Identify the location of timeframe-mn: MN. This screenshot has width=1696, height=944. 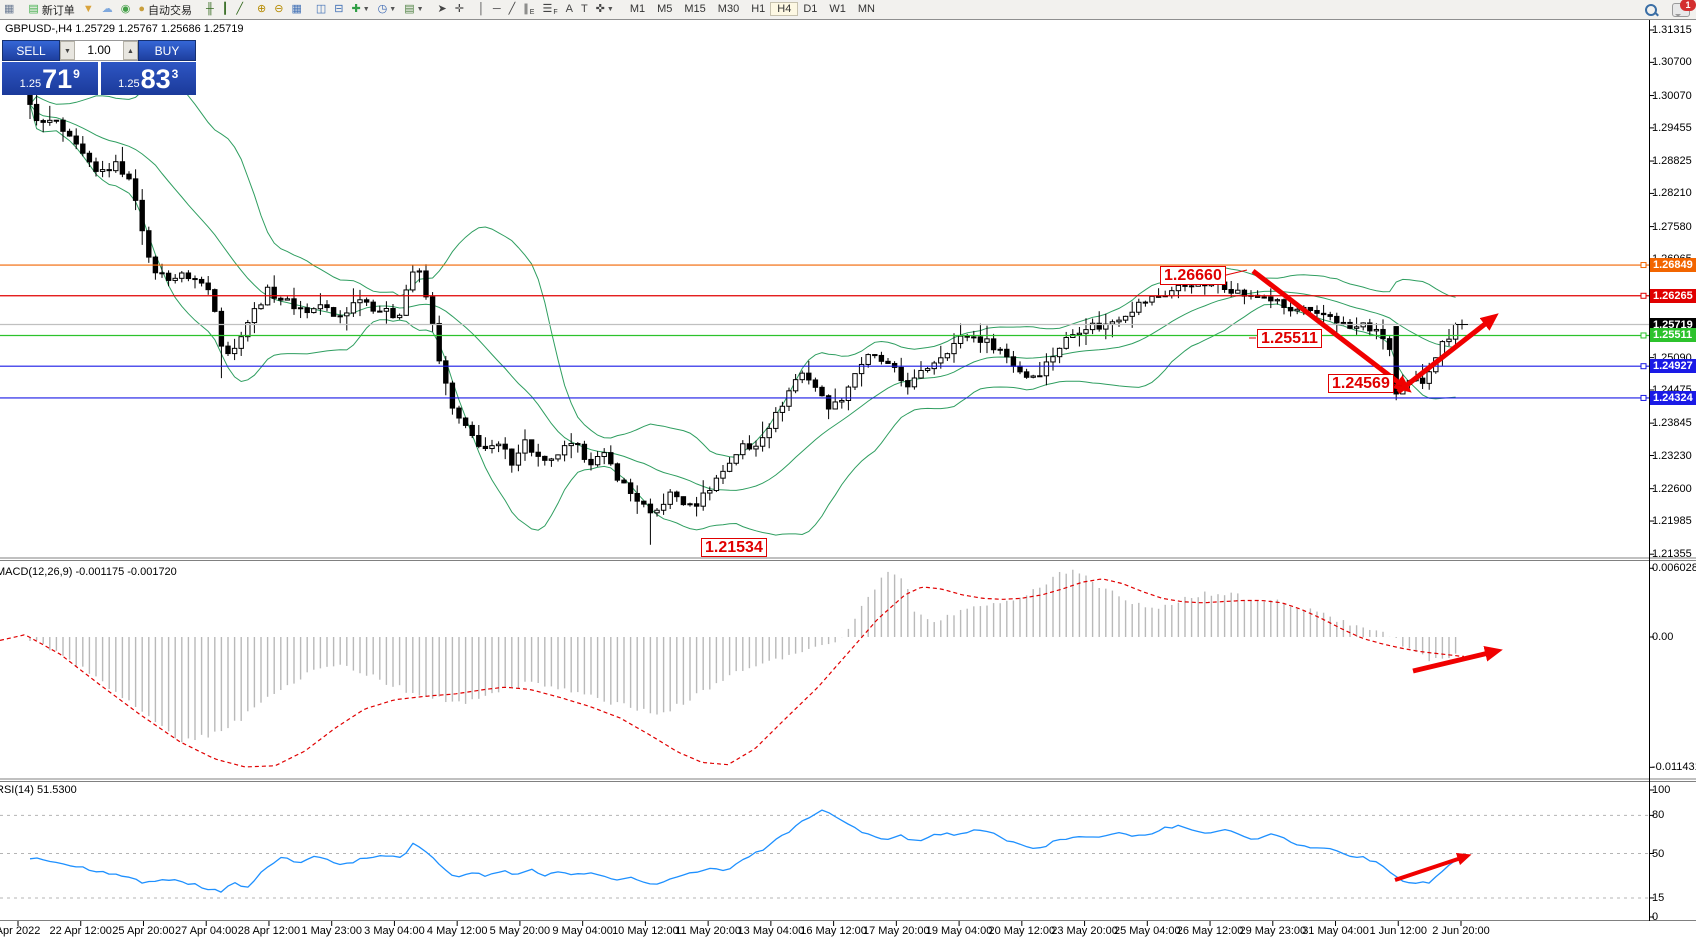
(866, 9).